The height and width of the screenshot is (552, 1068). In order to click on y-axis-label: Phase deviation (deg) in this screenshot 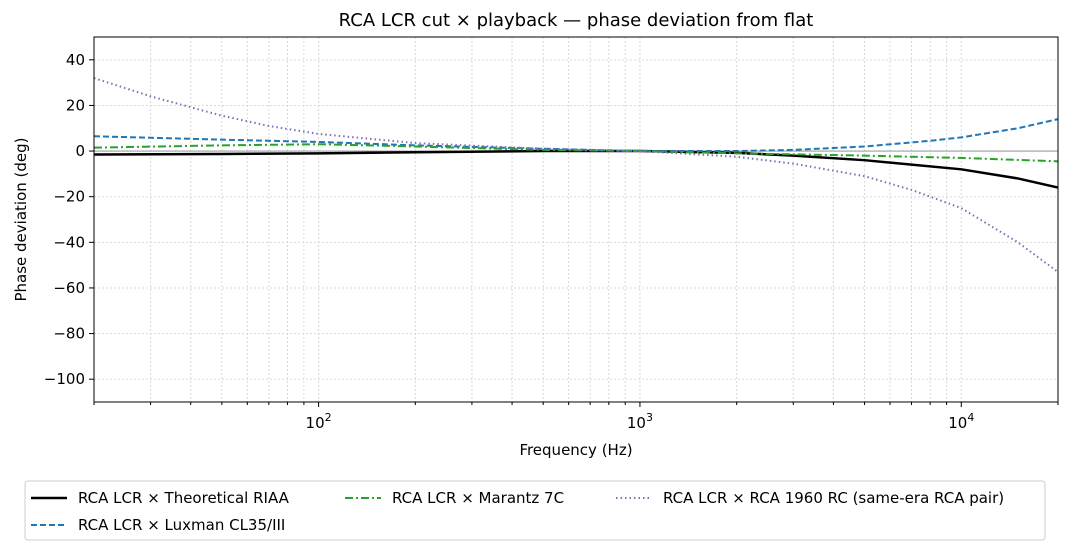, I will do `click(21, 219)`.